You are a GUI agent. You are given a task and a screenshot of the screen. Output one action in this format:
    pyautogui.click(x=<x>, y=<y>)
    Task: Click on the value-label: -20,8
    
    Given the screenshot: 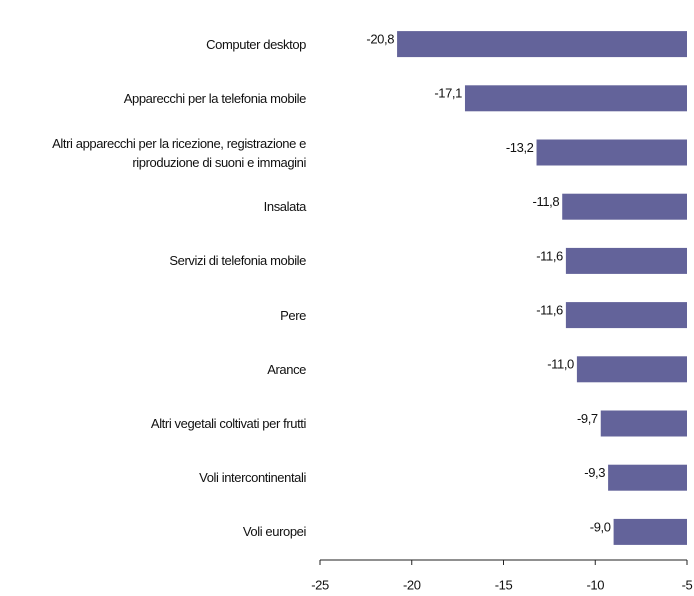 What is the action you would take?
    pyautogui.click(x=380, y=39)
    